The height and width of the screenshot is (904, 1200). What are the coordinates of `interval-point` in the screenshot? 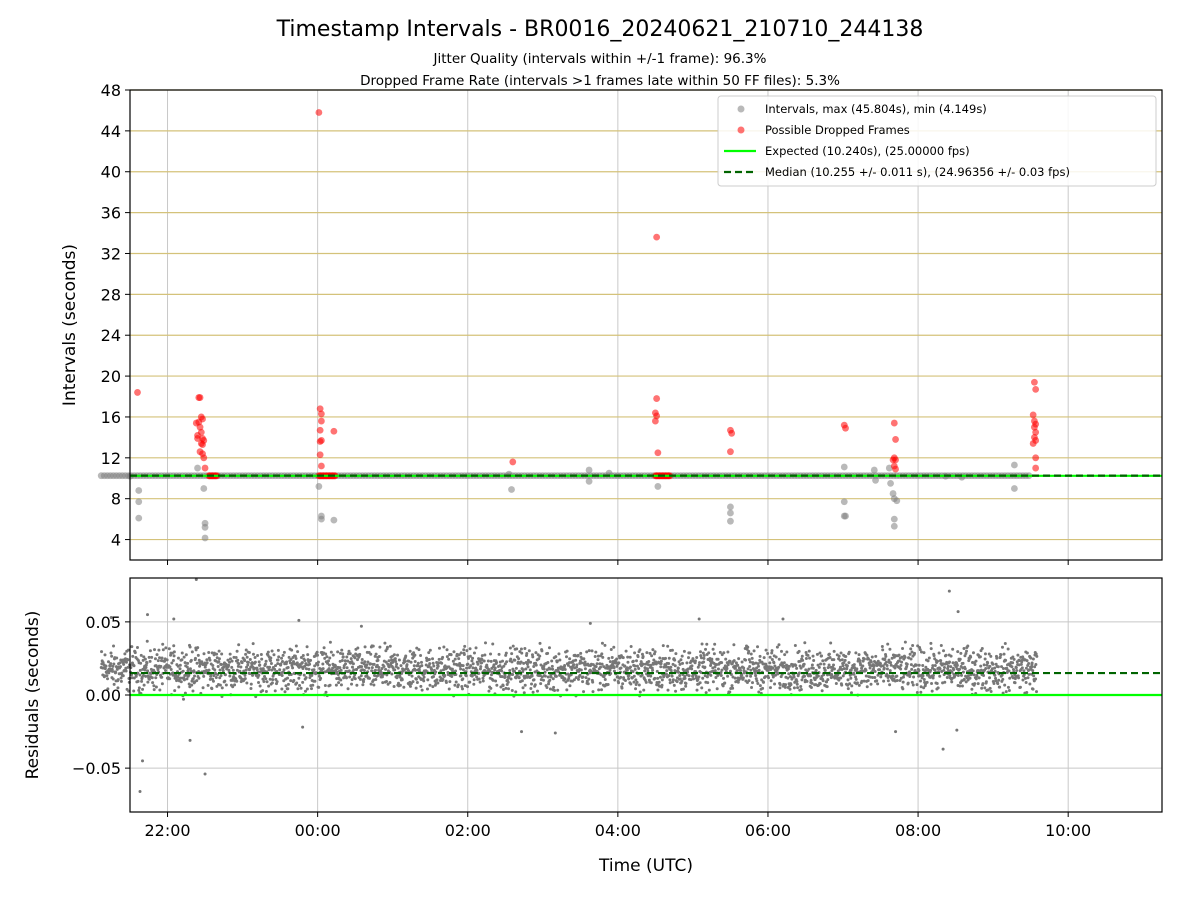 It's located at (1014, 465).